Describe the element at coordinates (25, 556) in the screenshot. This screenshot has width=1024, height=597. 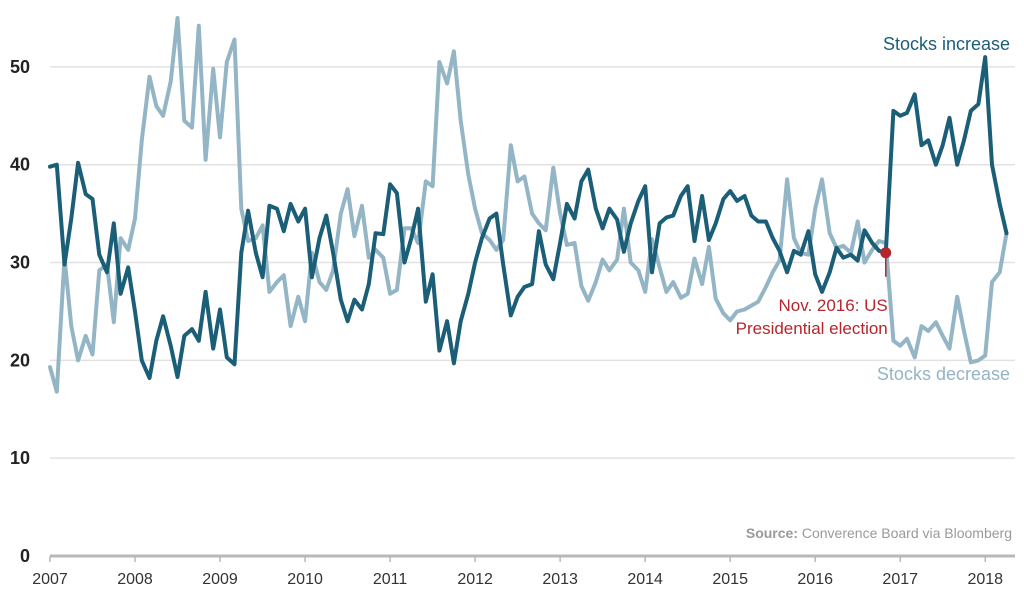
I see `y-tick-label: 0` at that location.